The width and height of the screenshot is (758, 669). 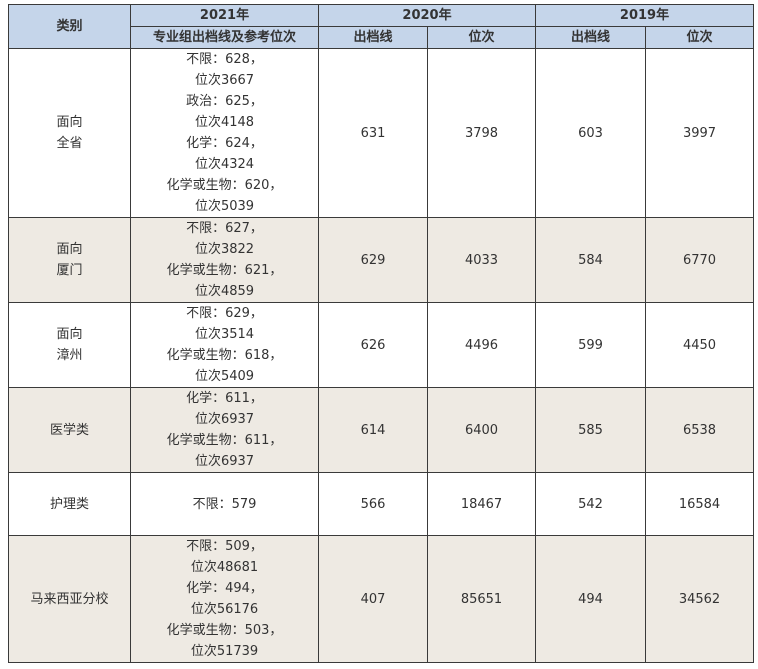 What do you see at coordinates (373, 430) in the screenshot?
I see `score-2020-cell: 614` at bounding box center [373, 430].